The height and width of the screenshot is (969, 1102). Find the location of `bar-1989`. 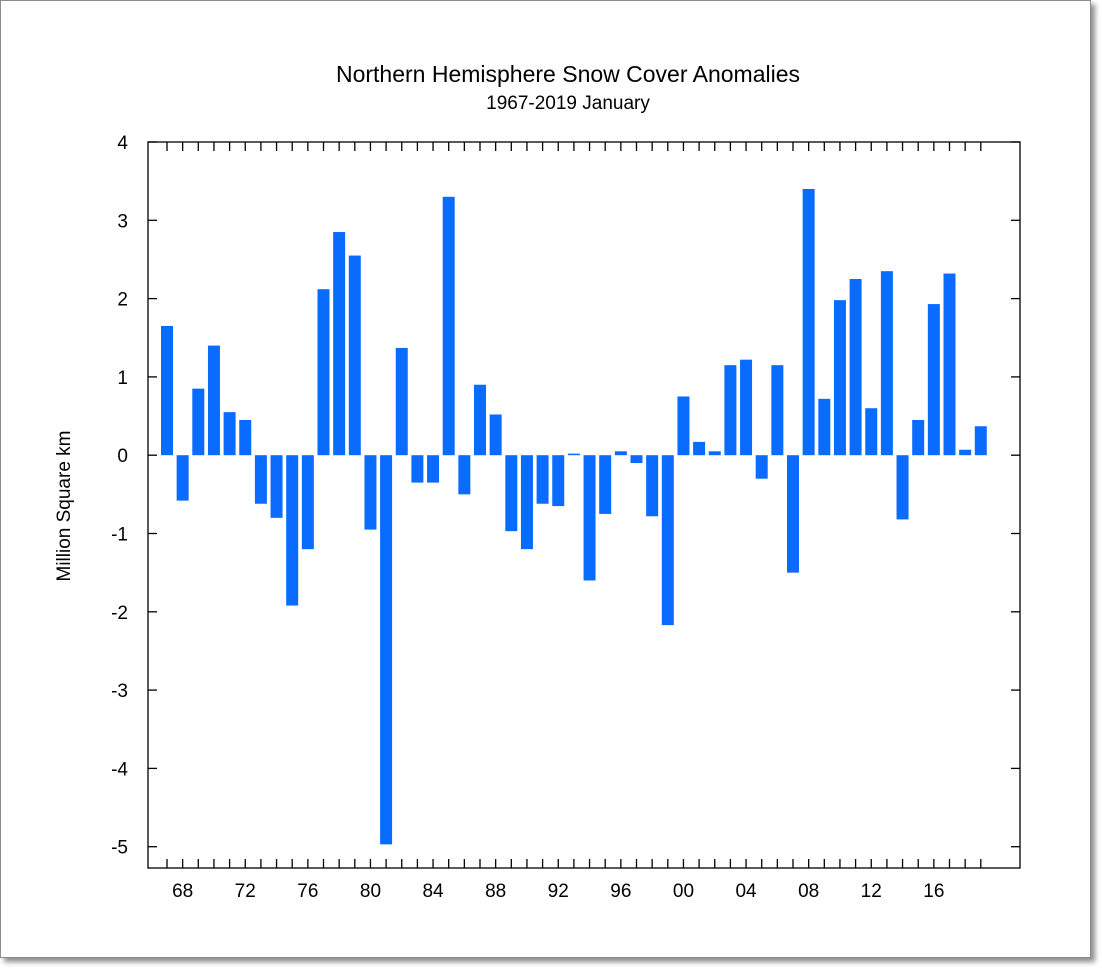

bar-1989 is located at coordinates (511, 493).